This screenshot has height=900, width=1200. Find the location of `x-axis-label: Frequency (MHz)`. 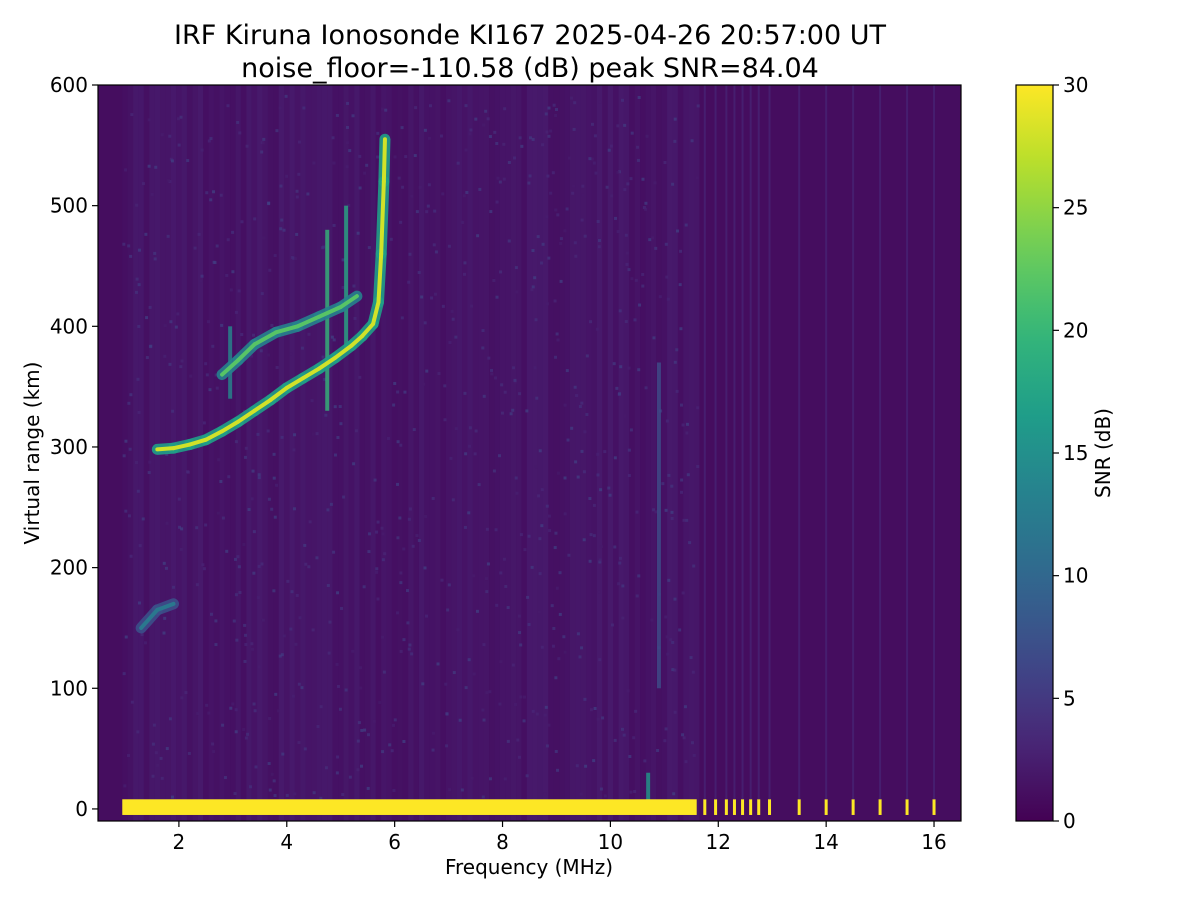

x-axis-label: Frequency (MHz) is located at coordinates (529, 867).